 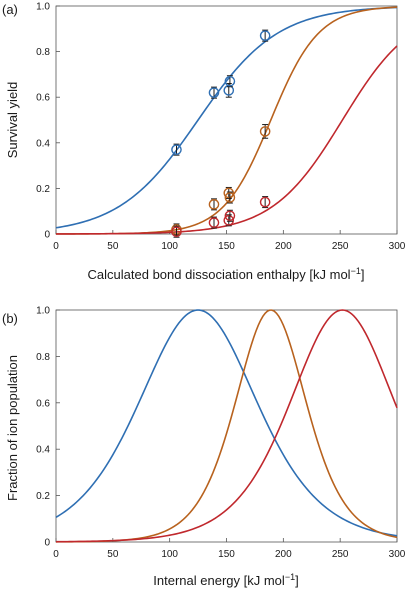 What do you see at coordinates (12, 428) in the screenshot?
I see `y-axis-label-b: Fraction of ion population` at bounding box center [12, 428].